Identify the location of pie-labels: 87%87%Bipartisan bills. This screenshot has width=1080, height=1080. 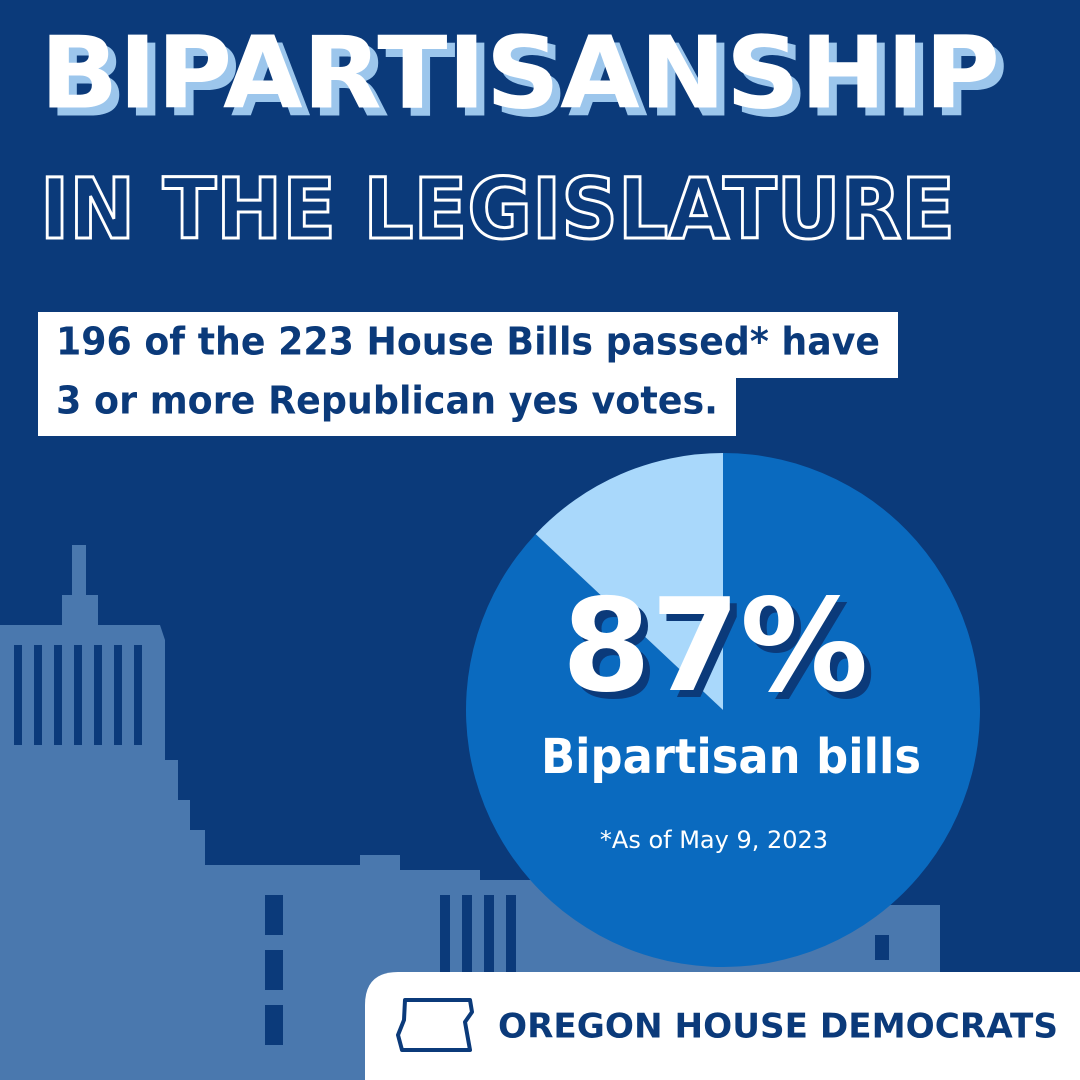
(731, 678).